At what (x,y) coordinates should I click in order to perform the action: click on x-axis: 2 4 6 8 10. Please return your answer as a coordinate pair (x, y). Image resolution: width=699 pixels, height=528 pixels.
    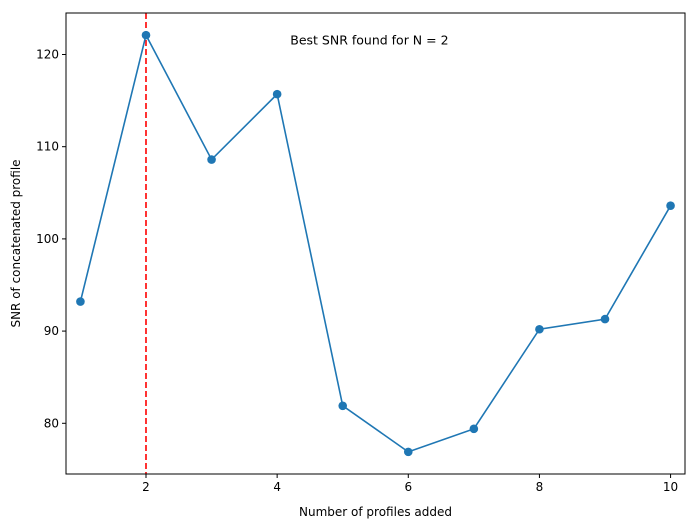
    Looking at the image, I should click on (410, 484).